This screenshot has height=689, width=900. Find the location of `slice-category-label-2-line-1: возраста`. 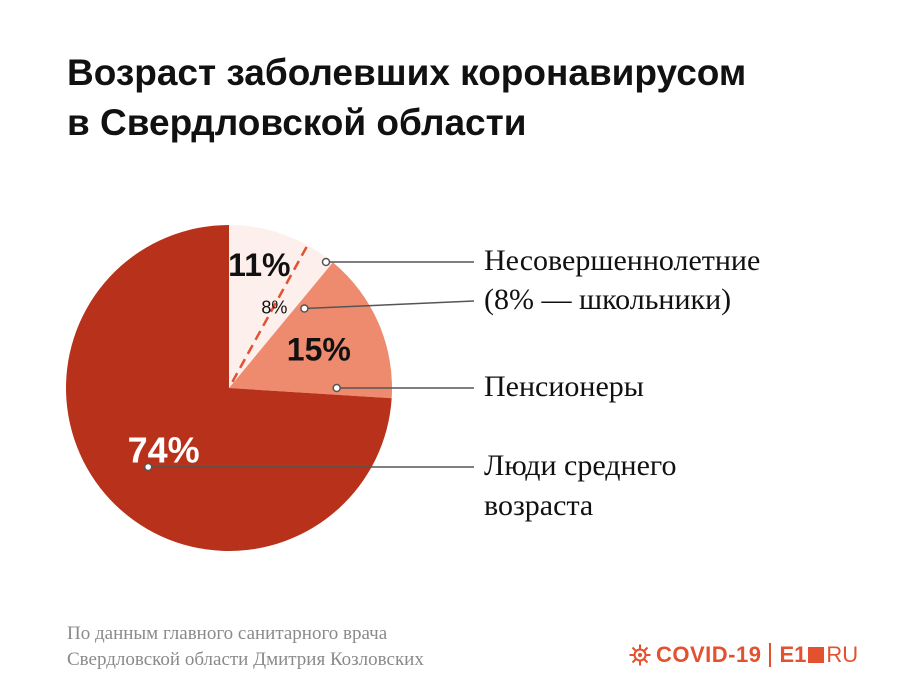

slice-category-label-2-line-1: возраста is located at coordinates (538, 505).